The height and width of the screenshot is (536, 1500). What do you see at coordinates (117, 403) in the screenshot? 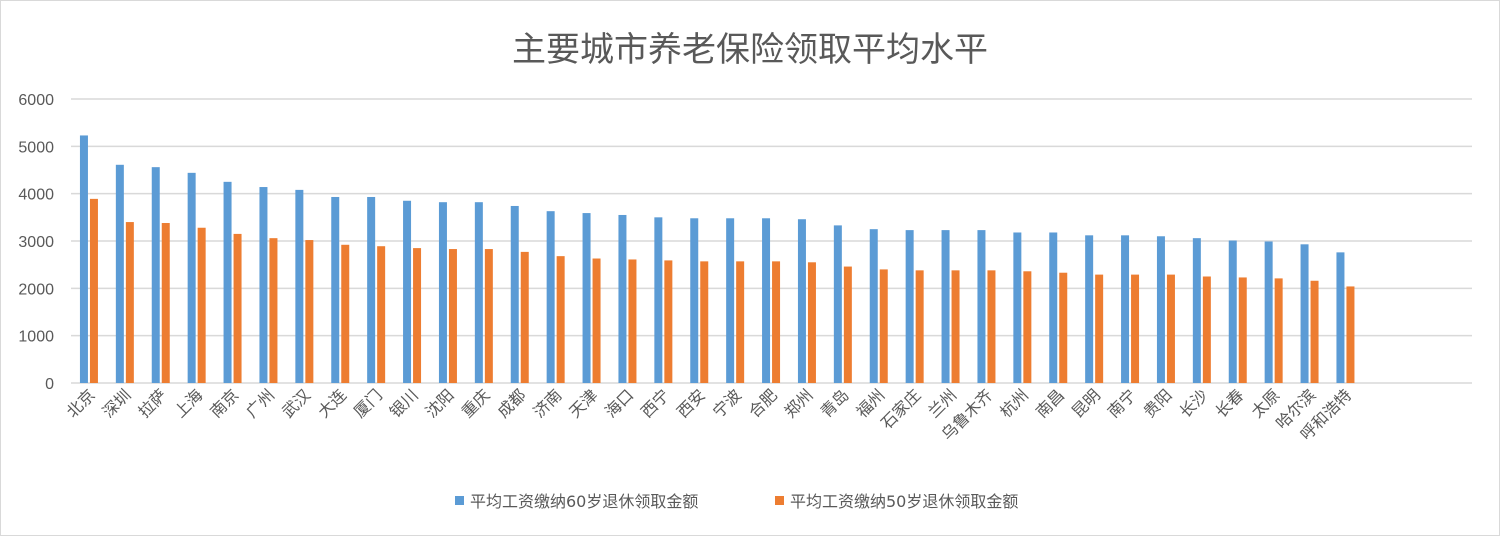
I see `x-tick-label: 深圳` at bounding box center [117, 403].